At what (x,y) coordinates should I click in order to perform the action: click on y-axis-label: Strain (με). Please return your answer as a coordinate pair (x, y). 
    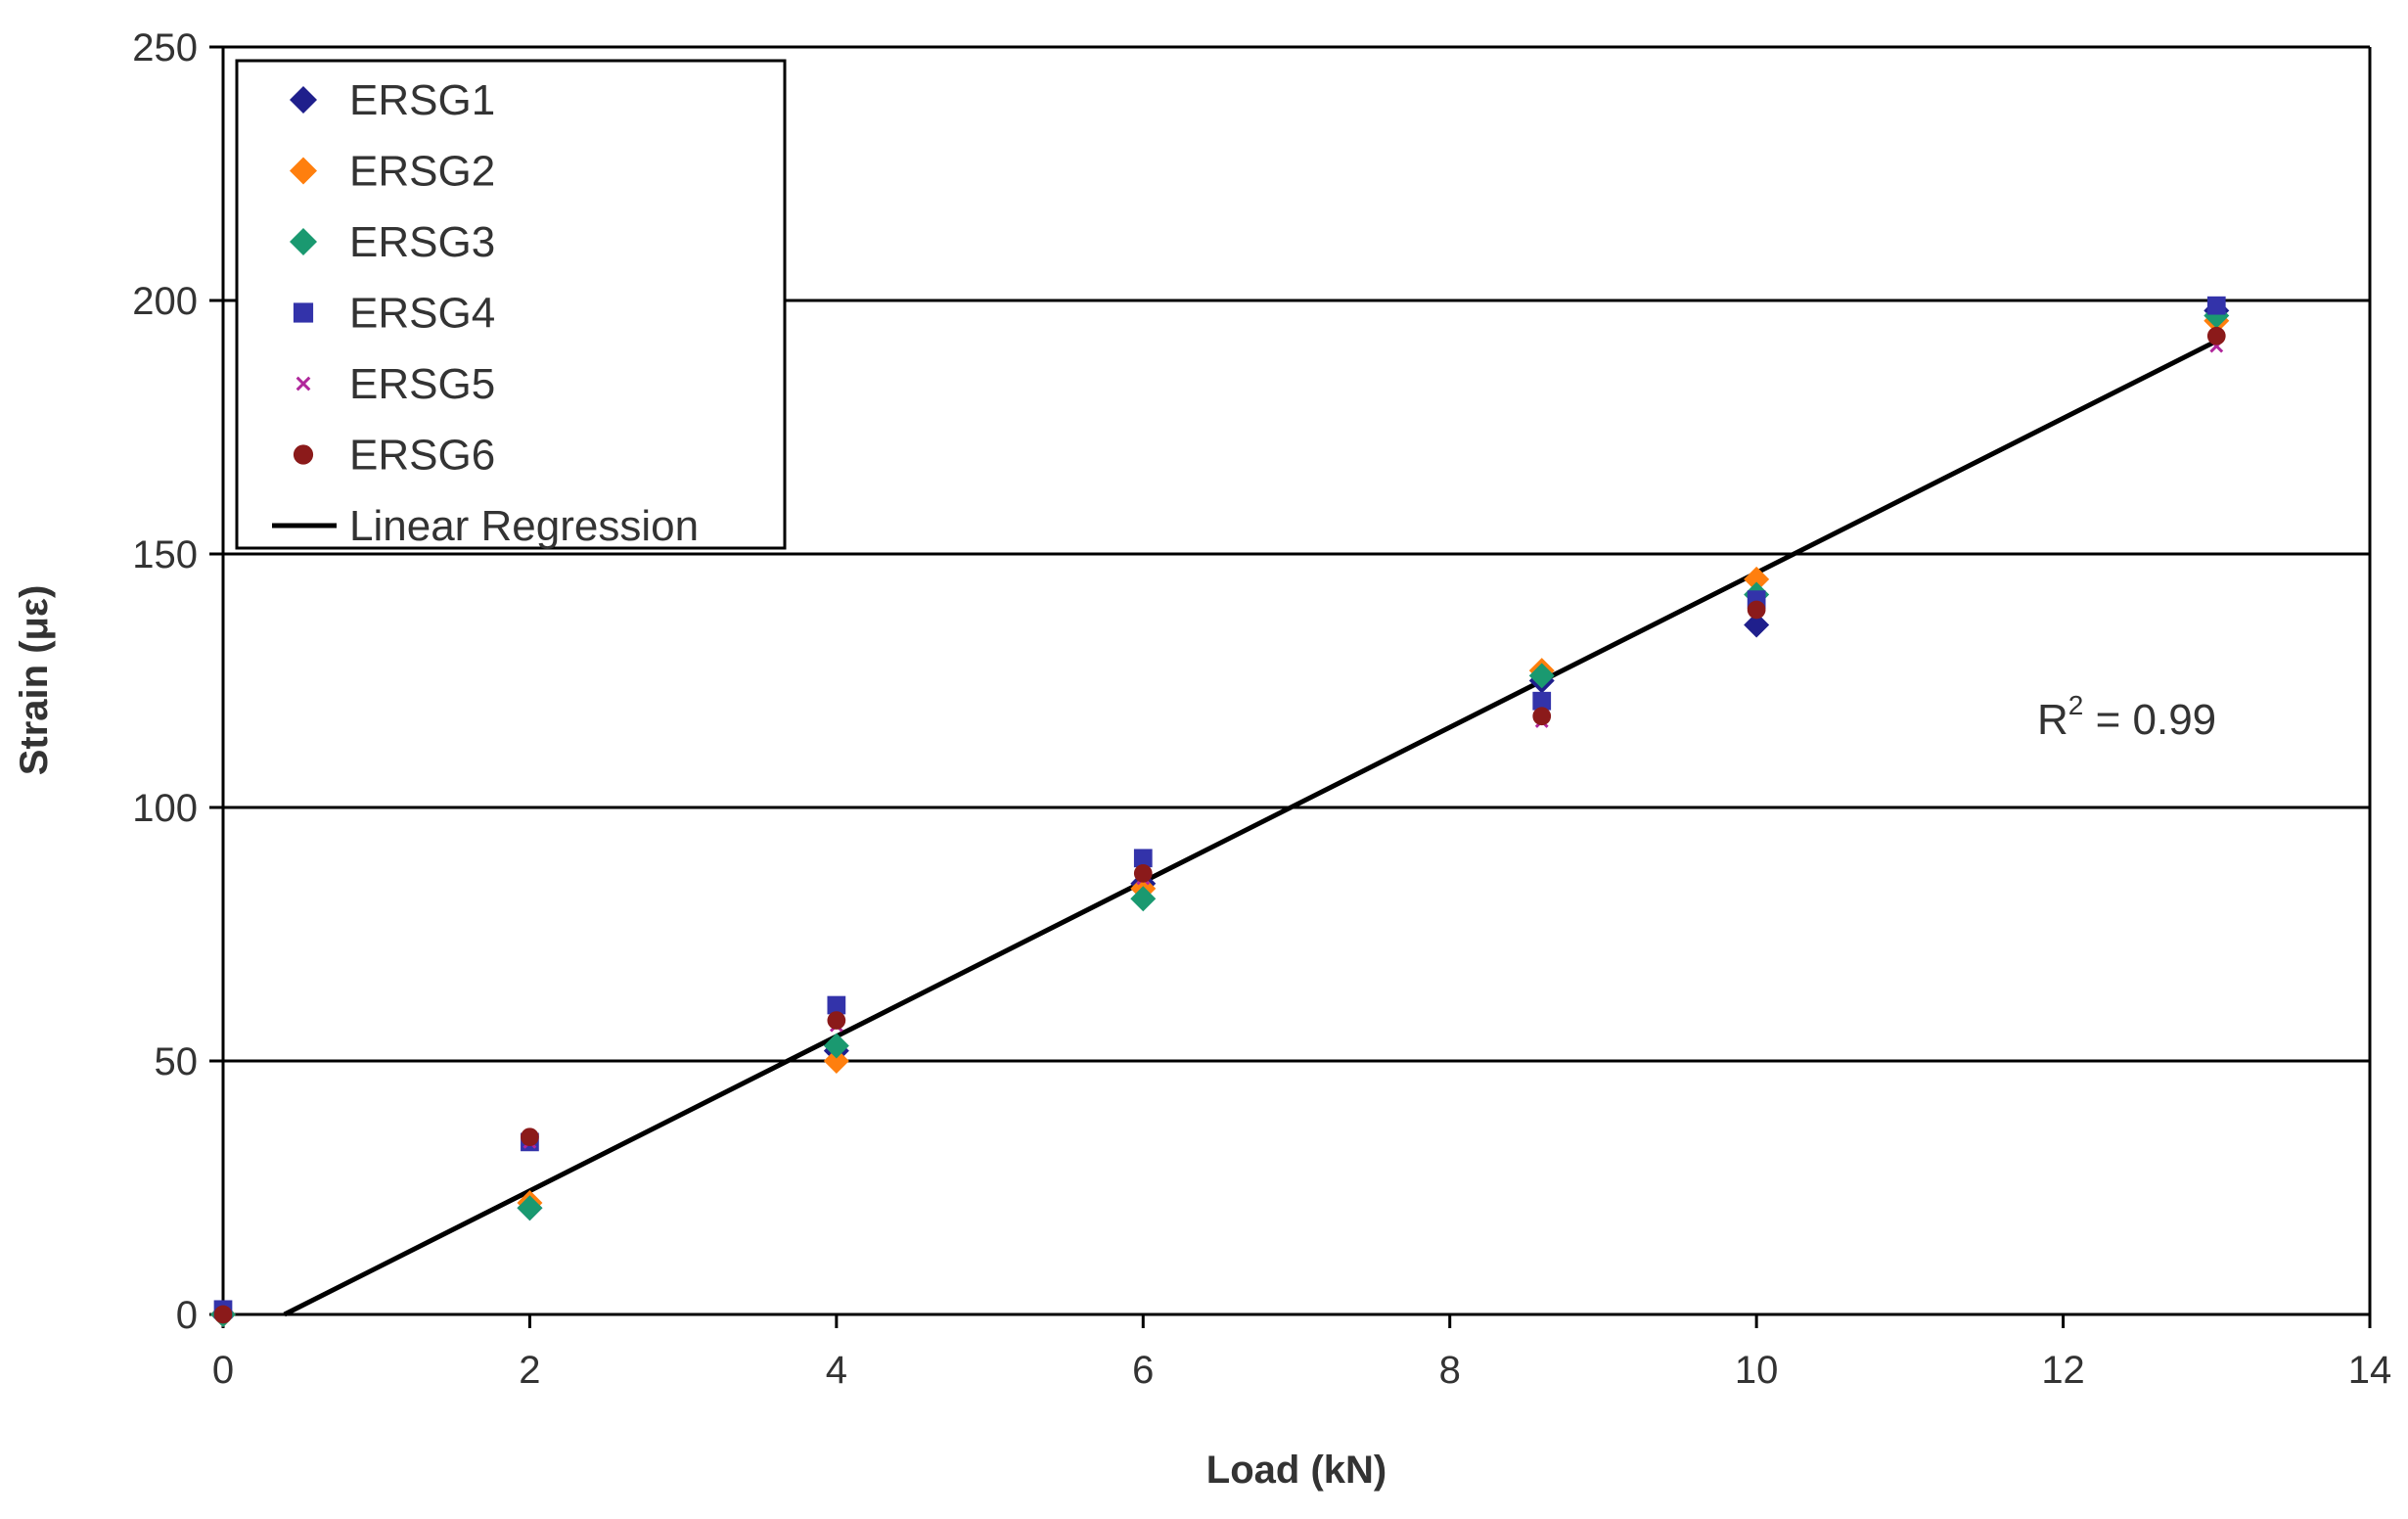
    Looking at the image, I should click on (34, 680).